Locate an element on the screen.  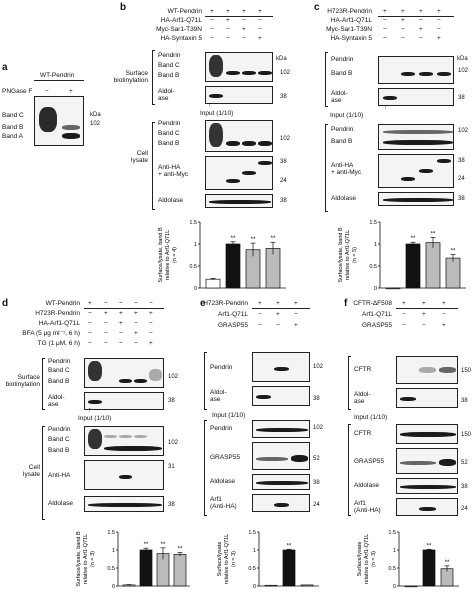
panel-e-letter: e is located at coordinates (203, 303).